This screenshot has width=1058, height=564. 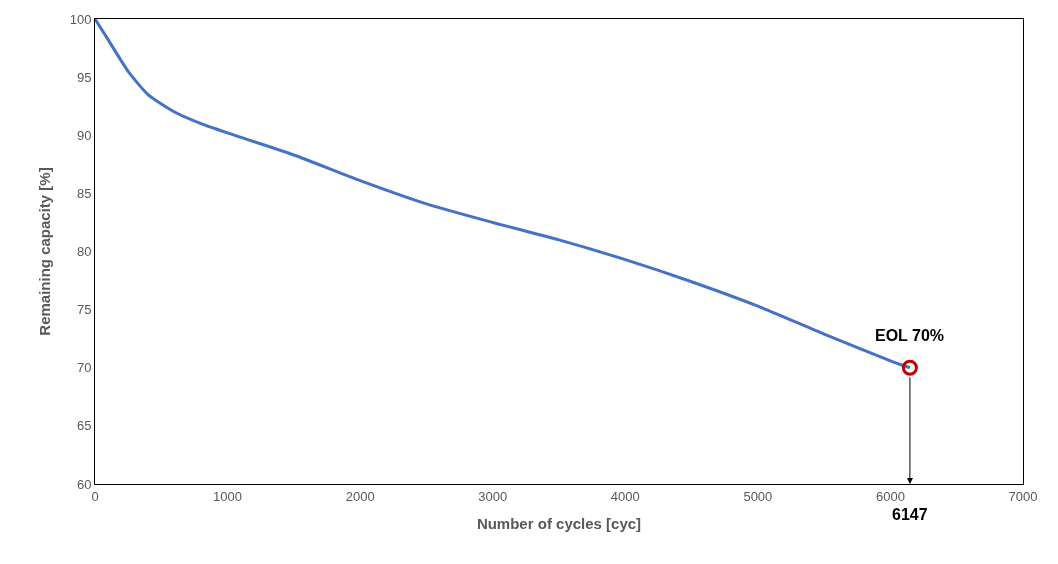 What do you see at coordinates (493, 496) in the screenshot?
I see `x-tick-label: 3000` at bounding box center [493, 496].